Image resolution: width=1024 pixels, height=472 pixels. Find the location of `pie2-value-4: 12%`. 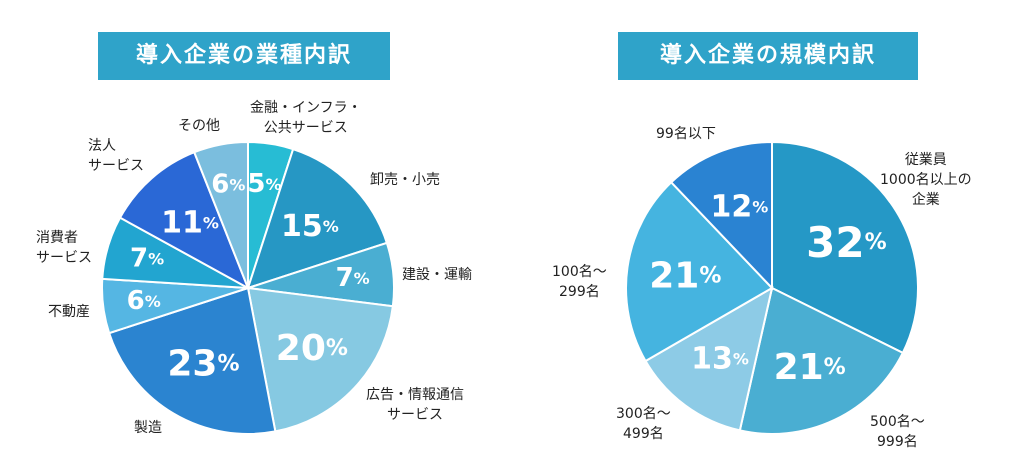

pie2-value-4: 12% is located at coordinates (740, 206).